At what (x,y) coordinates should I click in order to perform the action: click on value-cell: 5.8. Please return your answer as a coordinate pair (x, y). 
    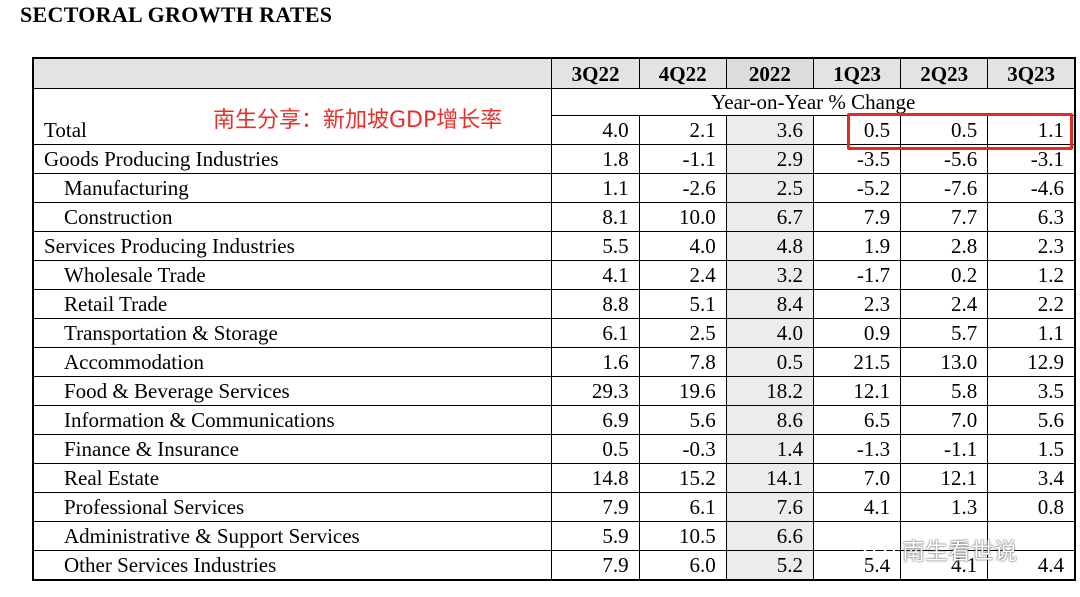
    Looking at the image, I should click on (944, 391).